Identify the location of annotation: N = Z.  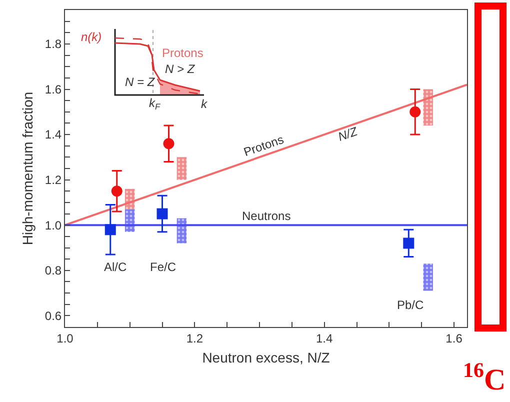
(140, 82).